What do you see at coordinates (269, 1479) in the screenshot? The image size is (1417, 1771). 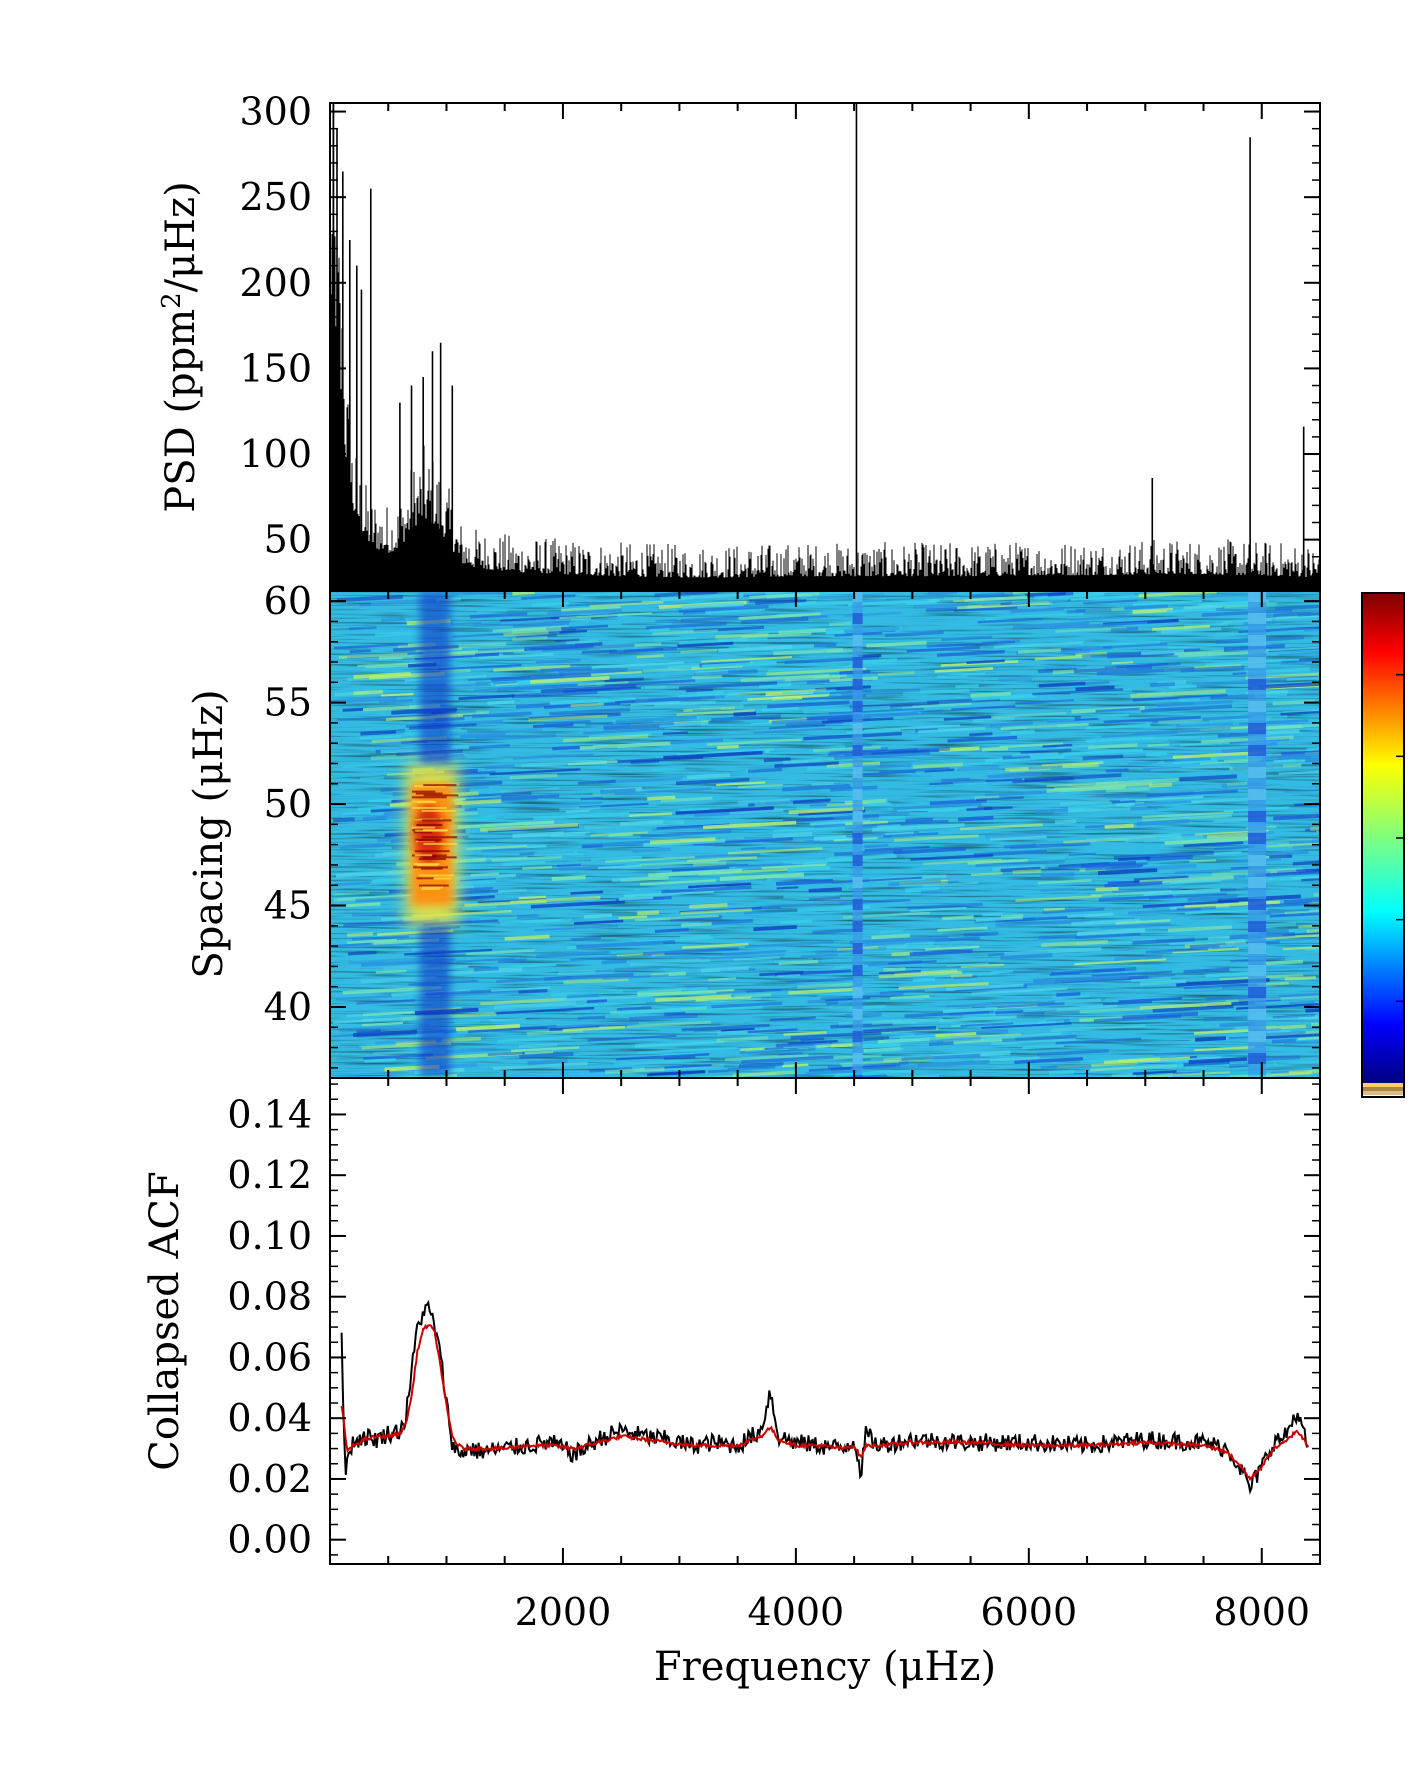 I see `y-tick-label: 0.02` at bounding box center [269, 1479].